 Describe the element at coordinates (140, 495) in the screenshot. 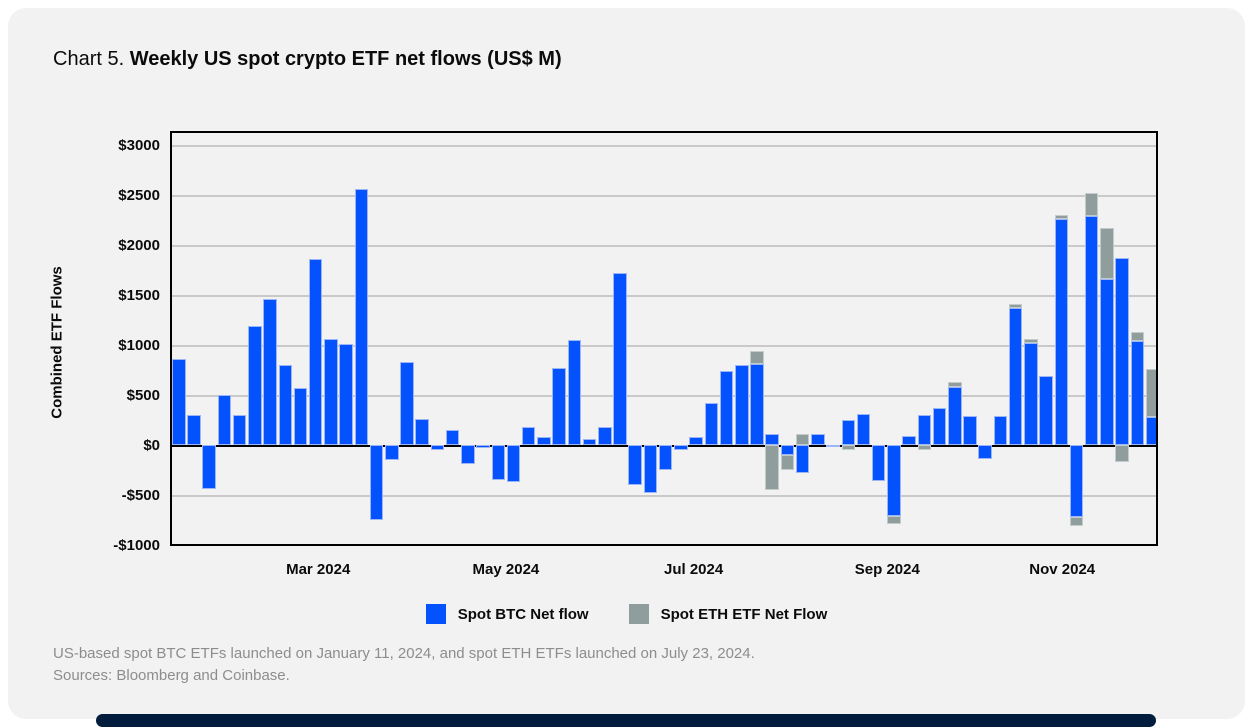

I see `y-tick--500: -$500` at that location.